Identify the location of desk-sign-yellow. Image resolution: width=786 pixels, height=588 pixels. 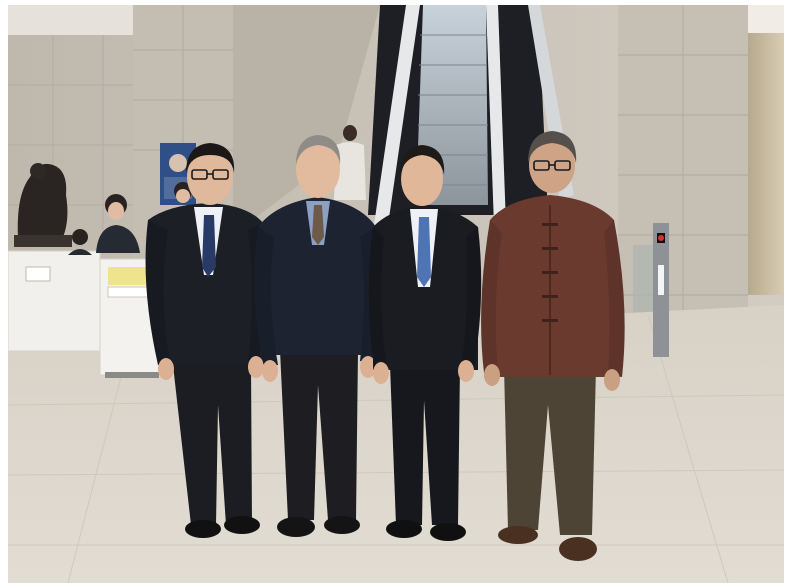
(129, 276).